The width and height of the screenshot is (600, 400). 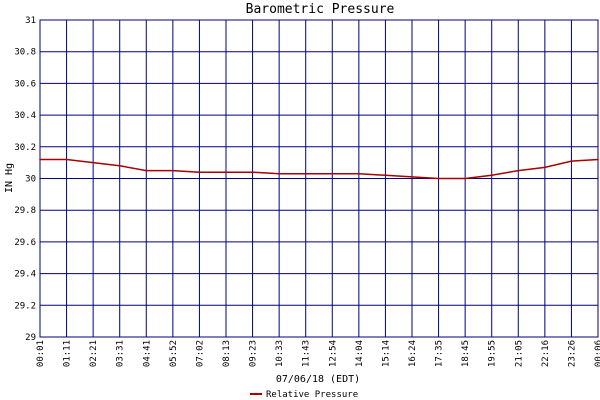 I want to click on series-layer, so click(x=319, y=169).